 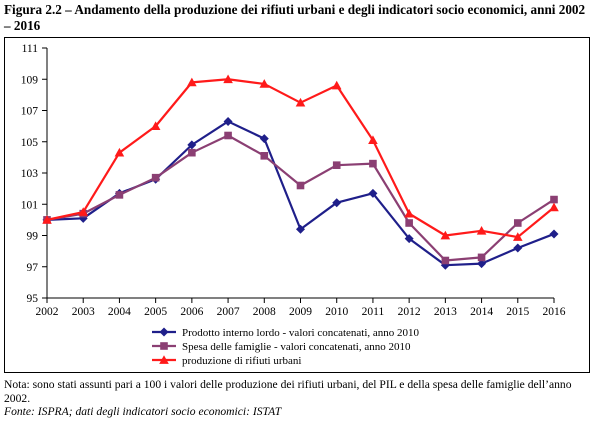 I want to click on x-tick-label: 2015, so click(x=517, y=312).